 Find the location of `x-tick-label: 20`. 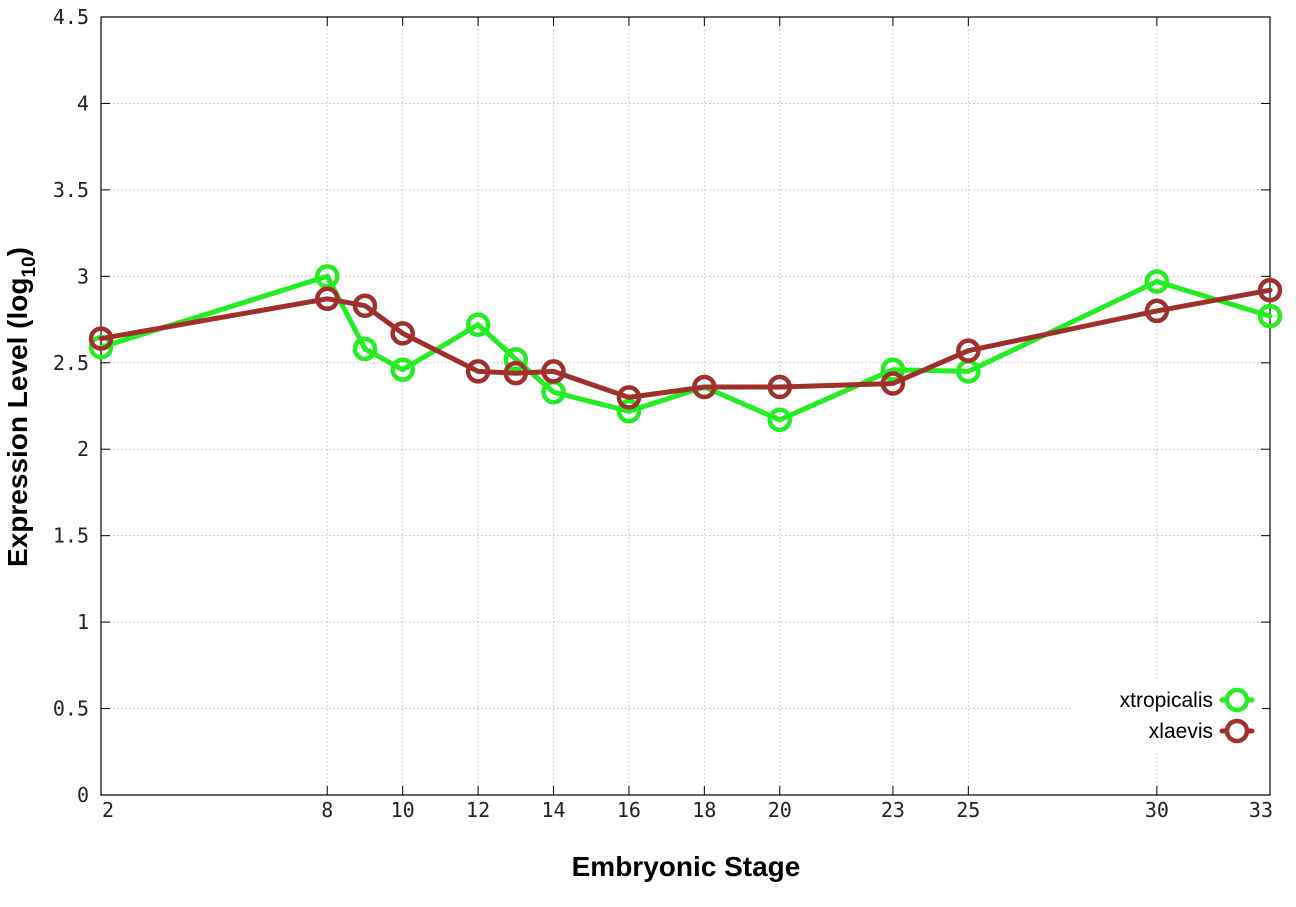

x-tick-label: 20 is located at coordinates (780, 810).